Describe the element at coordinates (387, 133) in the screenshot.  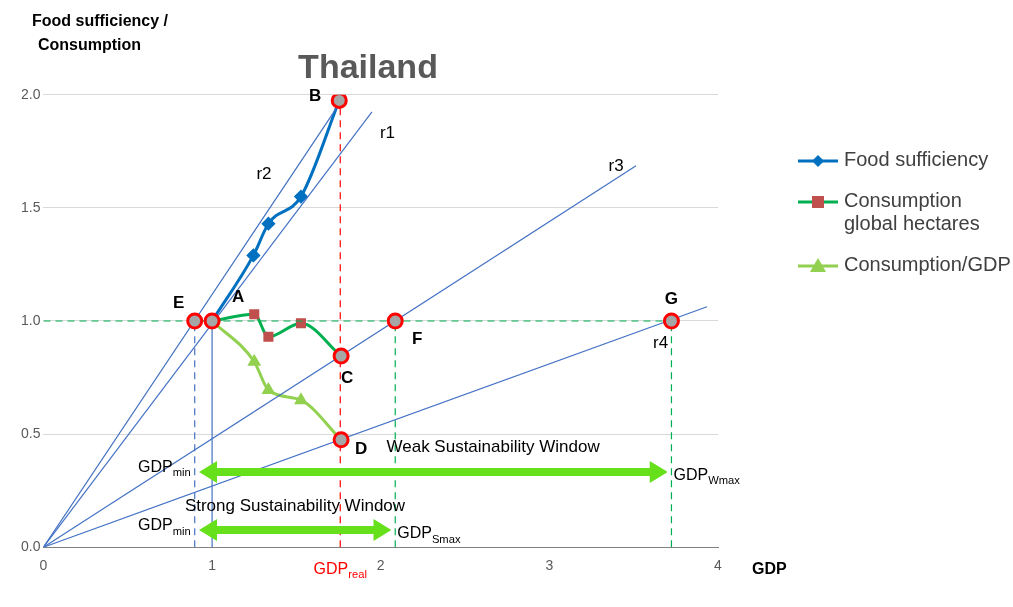
I see `annotation: r1` at that location.